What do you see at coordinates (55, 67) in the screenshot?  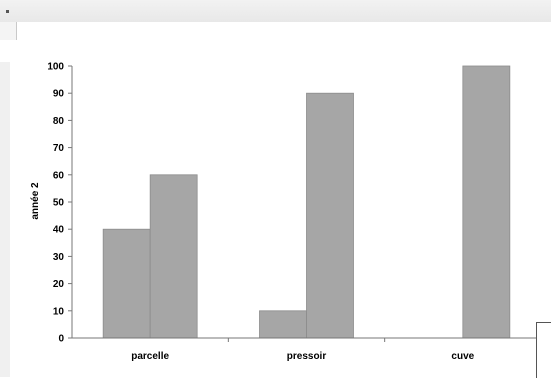 I see `y-tick-label-100: 100` at bounding box center [55, 67].